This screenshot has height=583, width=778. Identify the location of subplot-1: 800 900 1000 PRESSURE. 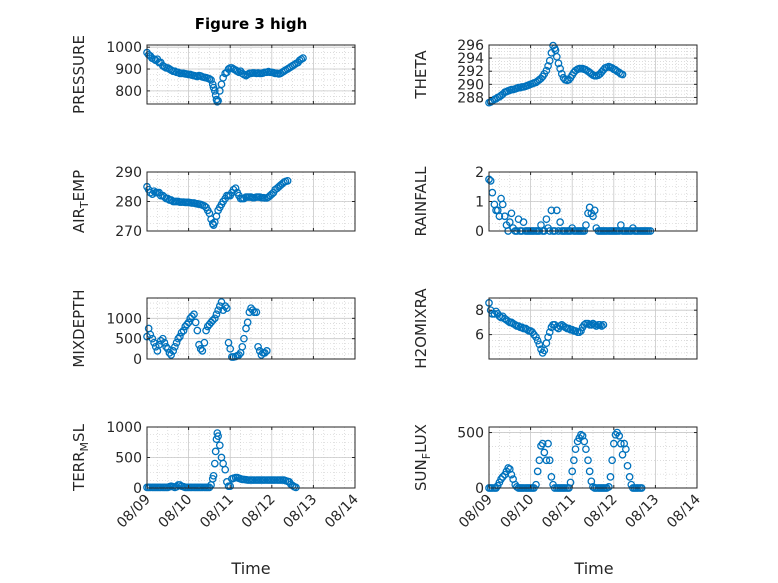
(213, 74).